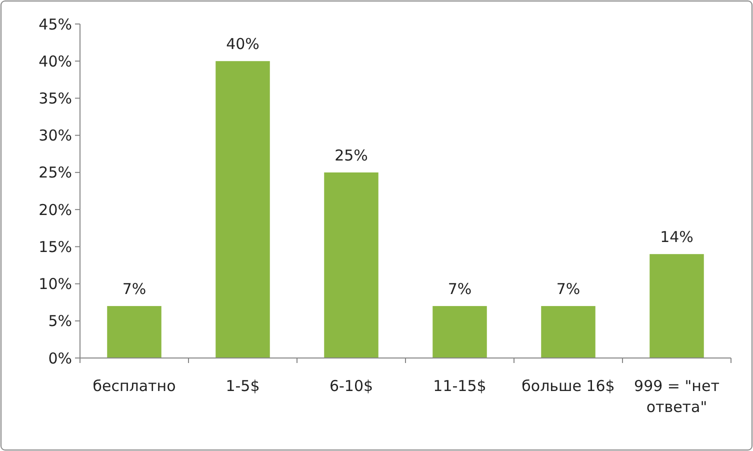 The image size is (753, 451). What do you see at coordinates (60, 358) in the screenshot?
I see `y-tick-label: 0%` at bounding box center [60, 358].